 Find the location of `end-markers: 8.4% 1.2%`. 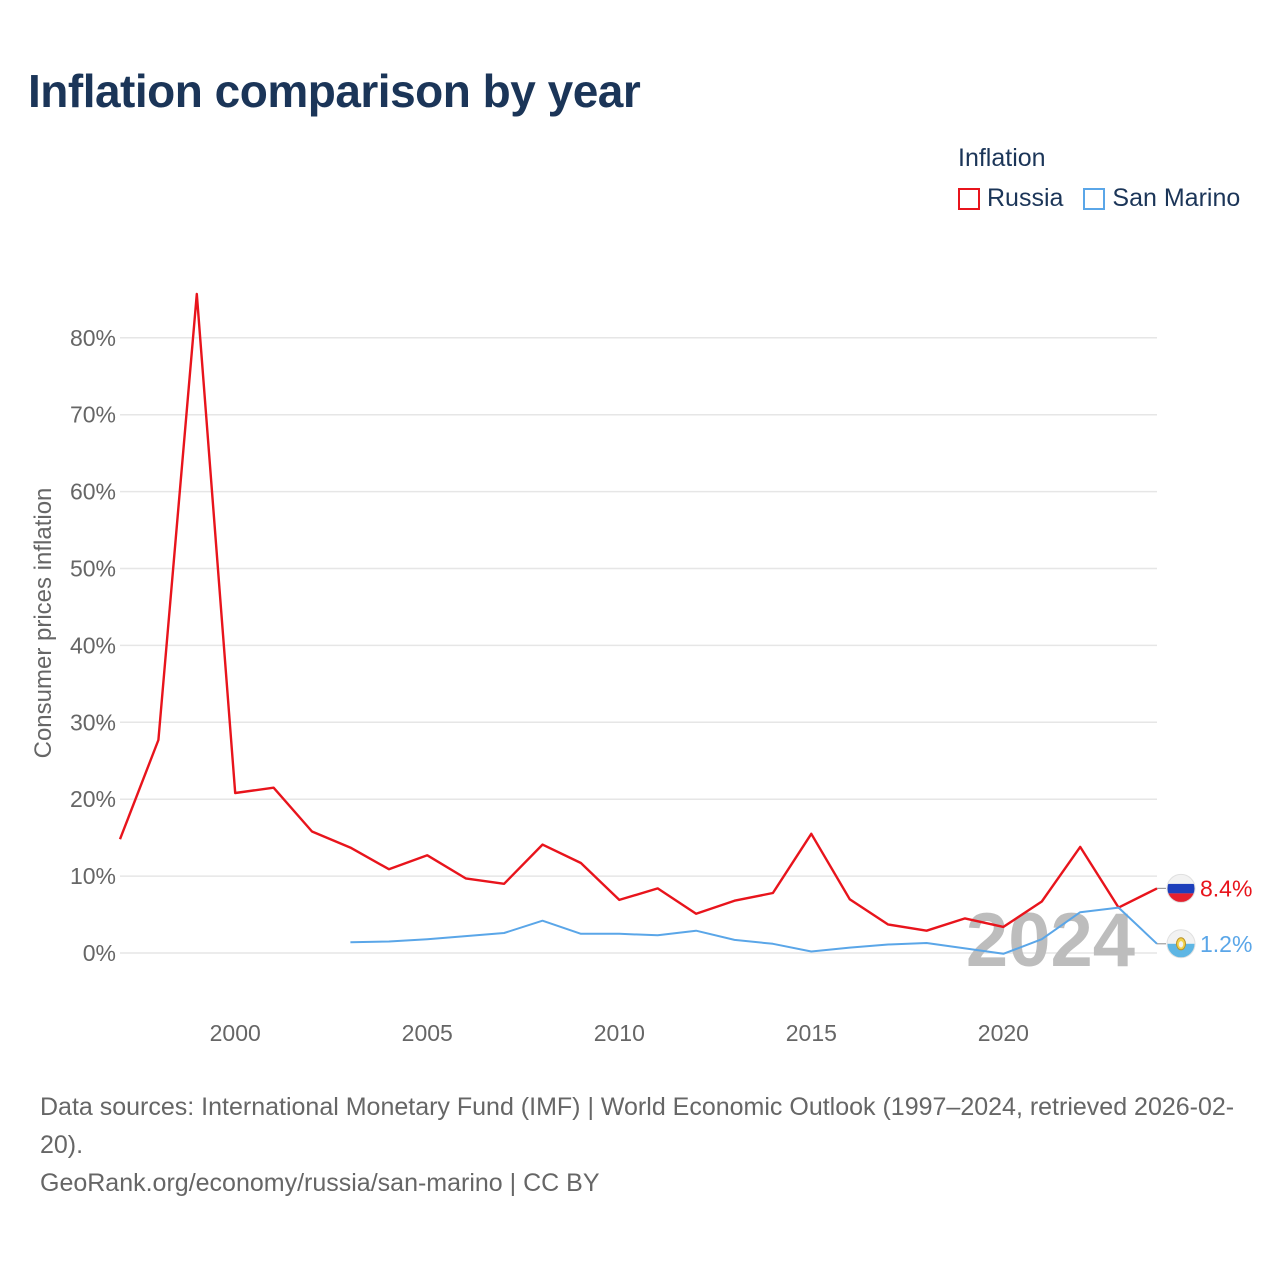

end-markers: 8.4% 1.2% is located at coordinates (1204, 916).